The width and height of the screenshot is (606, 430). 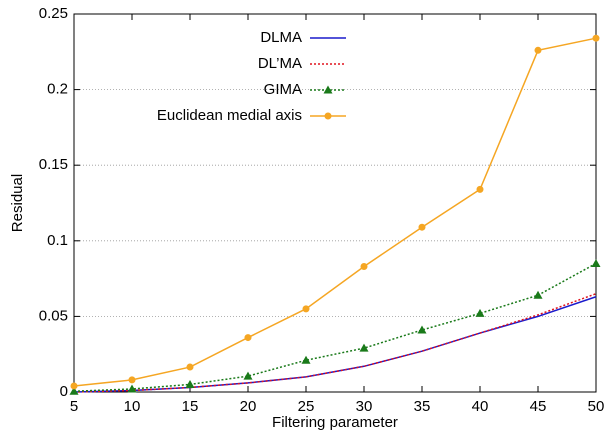 I want to click on y-tick-label: 0.25, so click(x=53, y=13).